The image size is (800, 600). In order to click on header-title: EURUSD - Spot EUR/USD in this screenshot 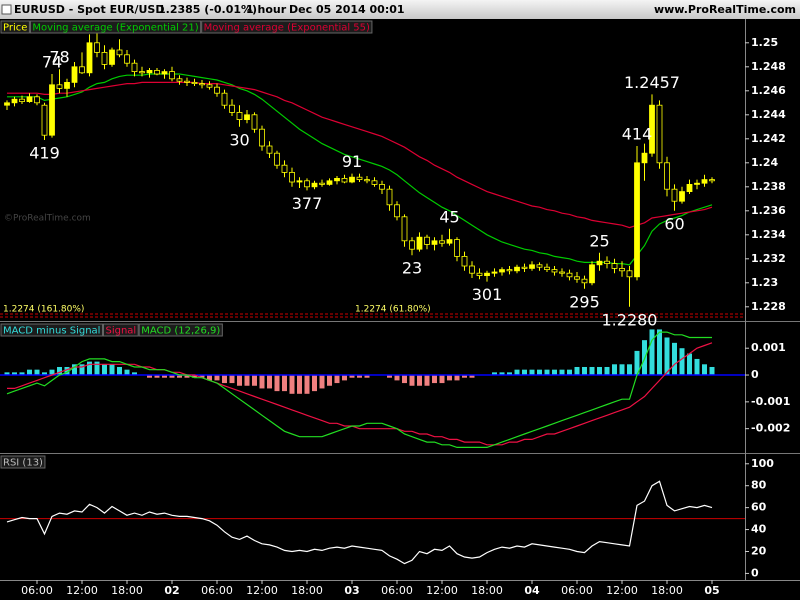, I will do `click(89, 9)`.